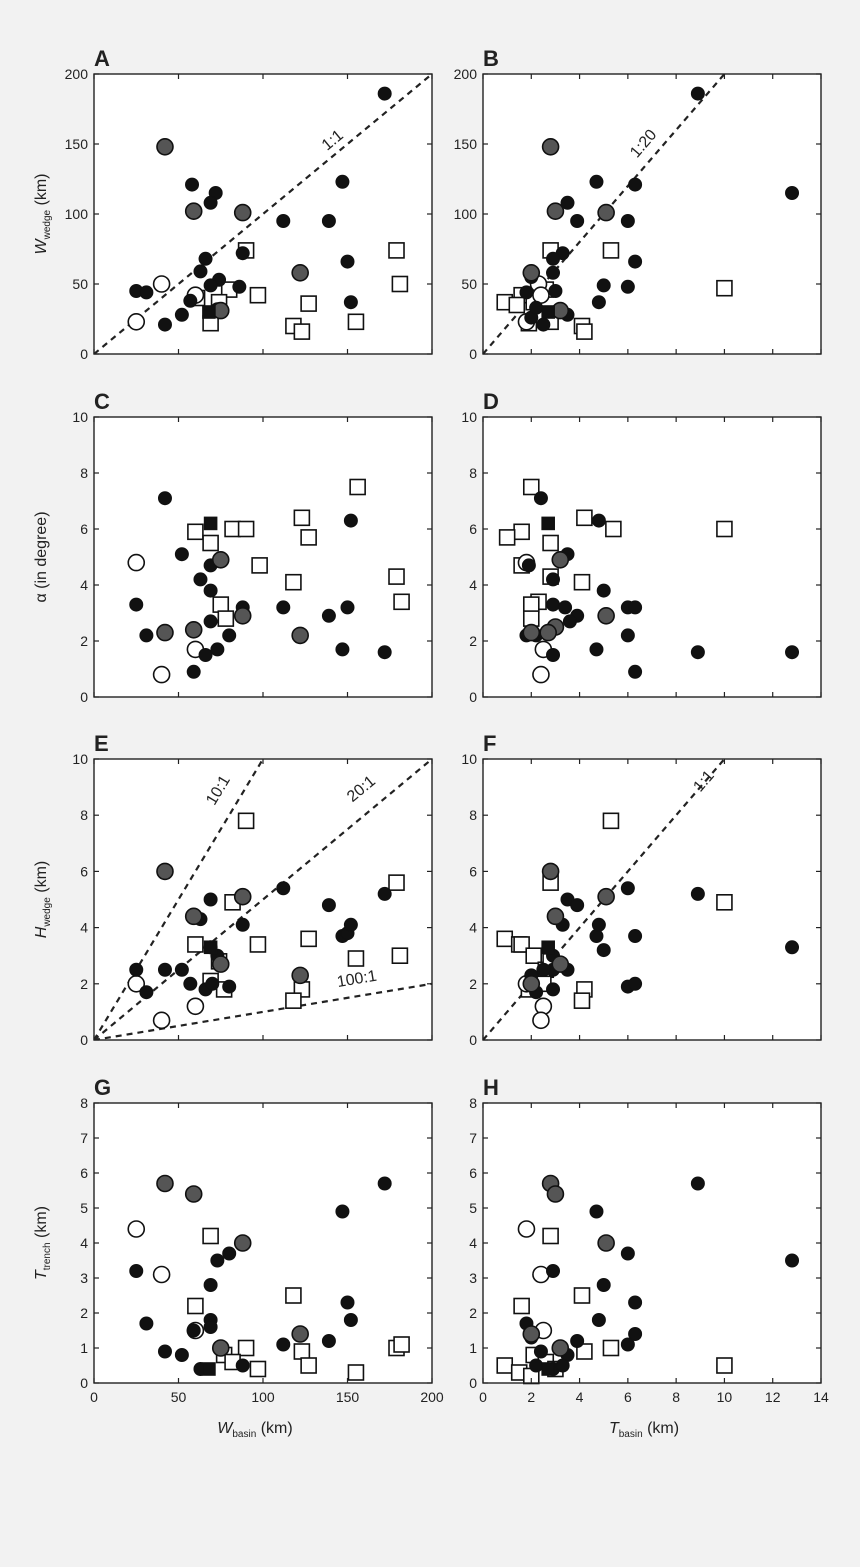 The height and width of the screenshot is (1567, 860). Describe the element at coordinates (80, 284) in the screenshot. I see `y-tick-label: 50` at that location.